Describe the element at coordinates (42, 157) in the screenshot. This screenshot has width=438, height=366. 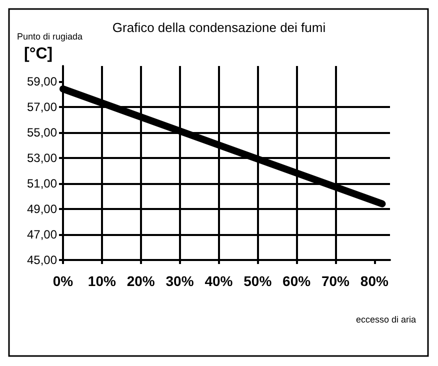
I see `y-tick-label: 53,00` at that location.